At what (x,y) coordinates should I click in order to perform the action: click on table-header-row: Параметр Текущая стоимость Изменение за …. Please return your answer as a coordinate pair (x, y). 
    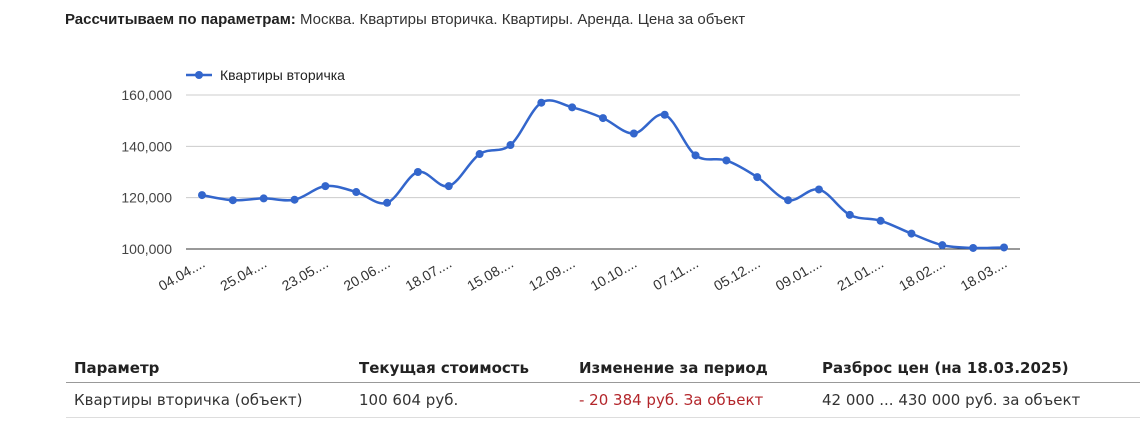
    Looking at the image, I should click on (603, 367).